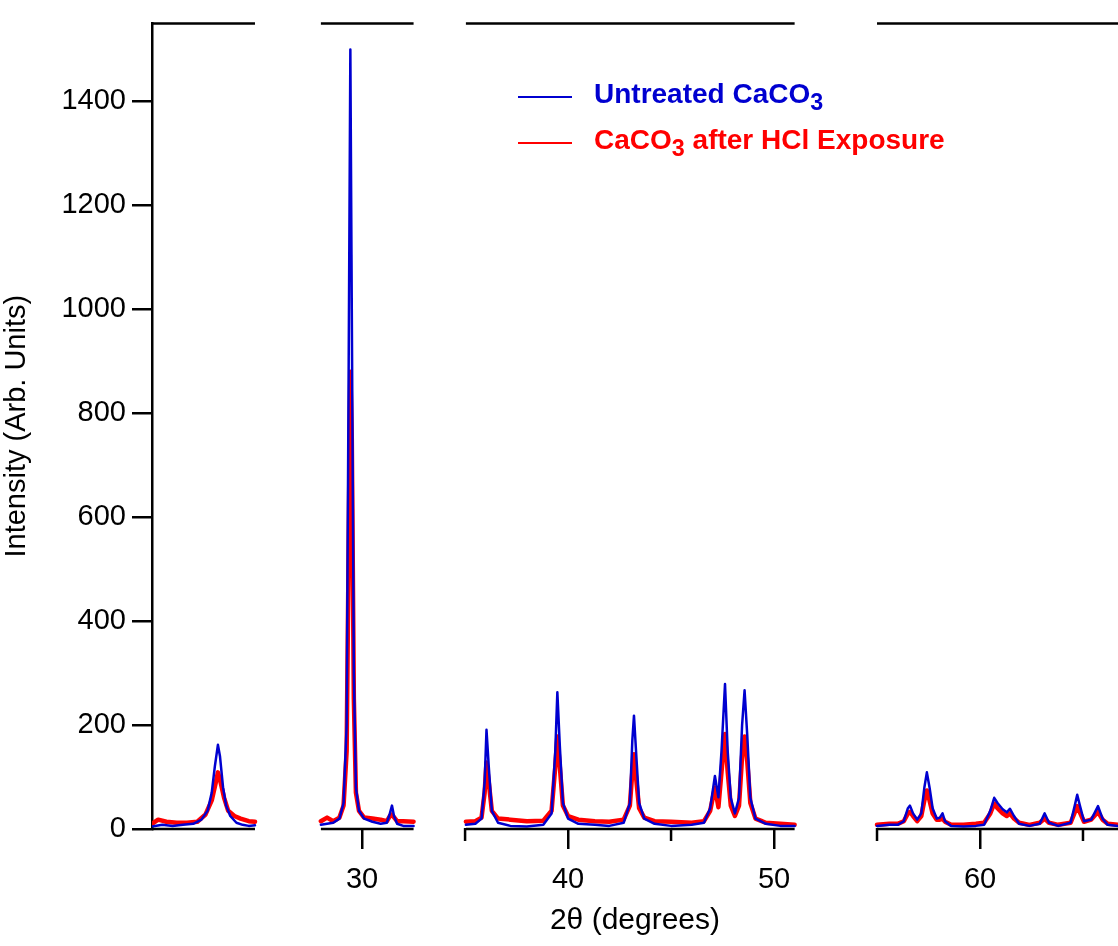 The height and width of the screenshot is (946, 1118). What do you see at coordinates (117, 827) in the screenshot?
I see `y-tick-label: 0` at bounding box center [117, 827].